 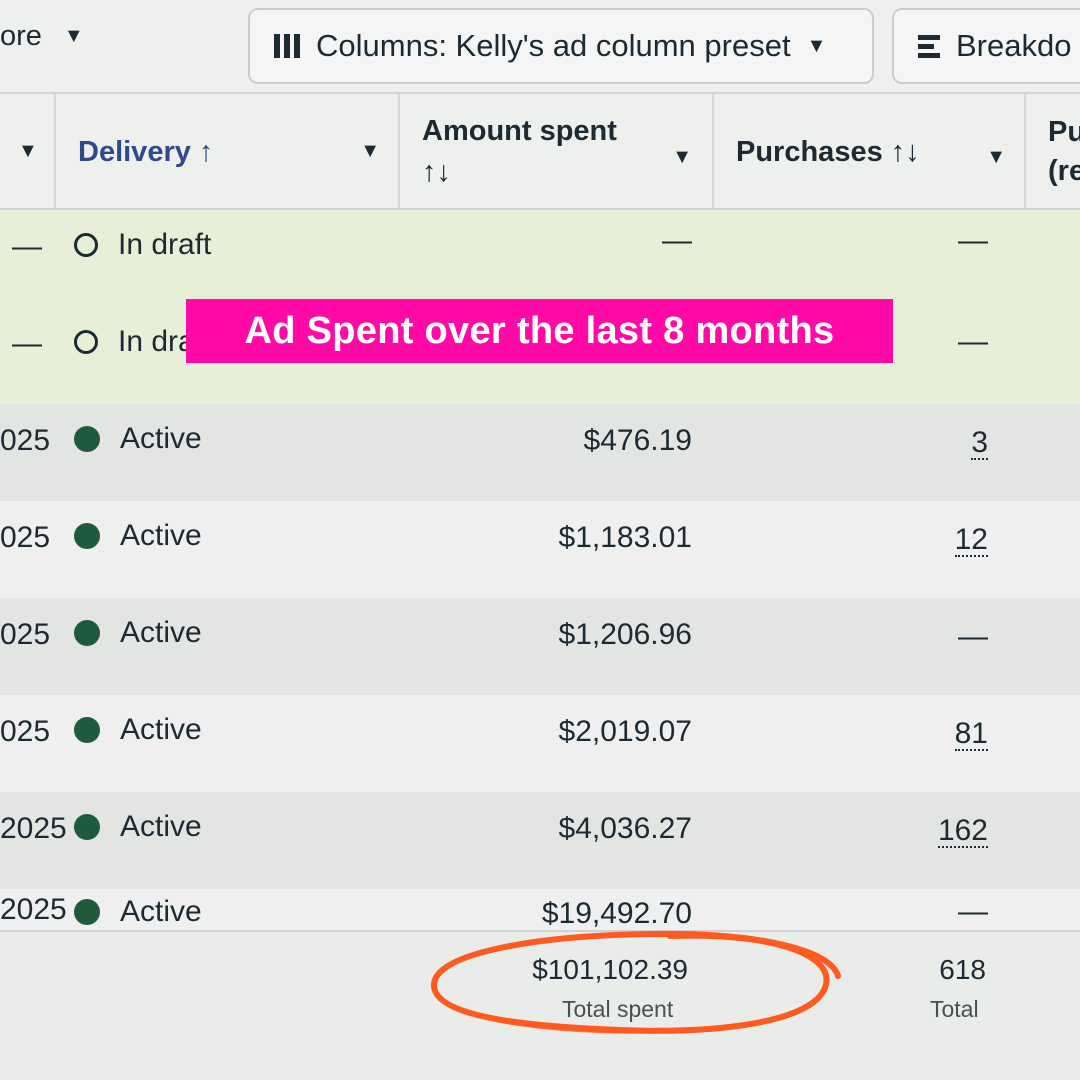 I want to click on header-purchases: Purchases ↑↓ ▼, so click(x=870, y=152).